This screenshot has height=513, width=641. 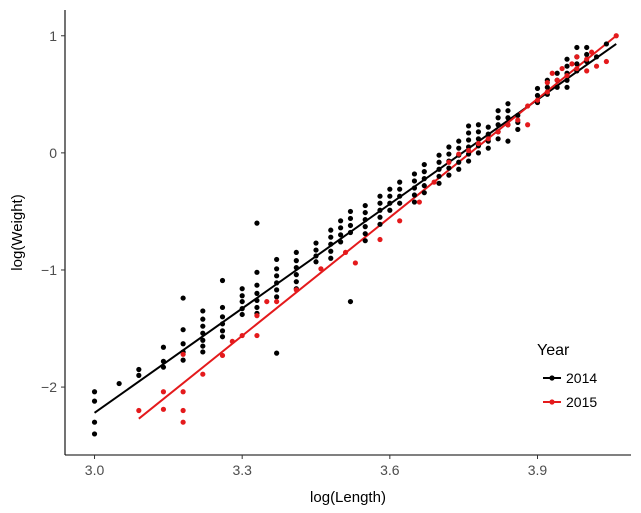 I want to click on legend-label-2015: 2015, so click(x=581, y=402).